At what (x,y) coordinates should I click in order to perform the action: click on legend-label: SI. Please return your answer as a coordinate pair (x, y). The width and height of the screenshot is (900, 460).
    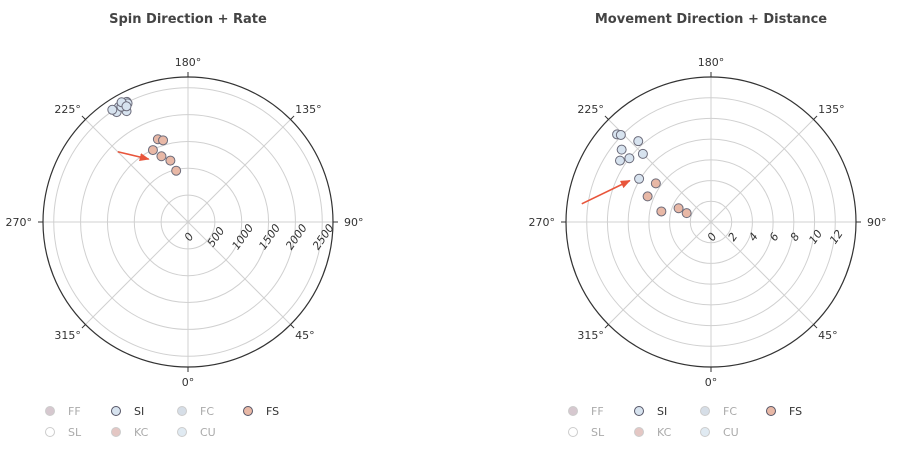
    Looking at the image, I should click on (139, 411).